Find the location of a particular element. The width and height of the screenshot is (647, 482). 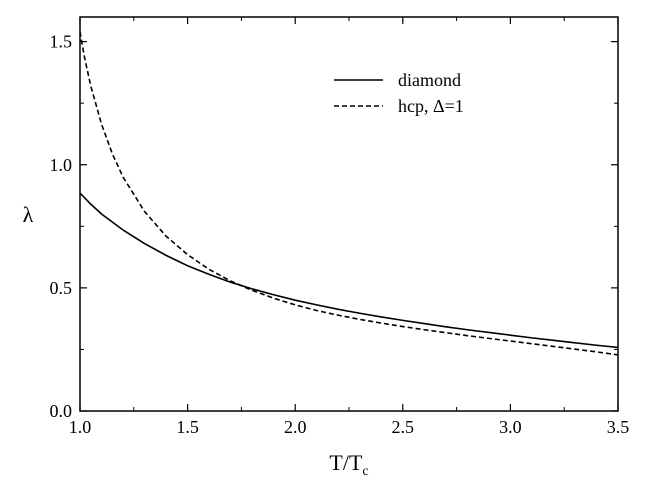

legend-label-diamond: diamond is located at coordinates (429, 80).